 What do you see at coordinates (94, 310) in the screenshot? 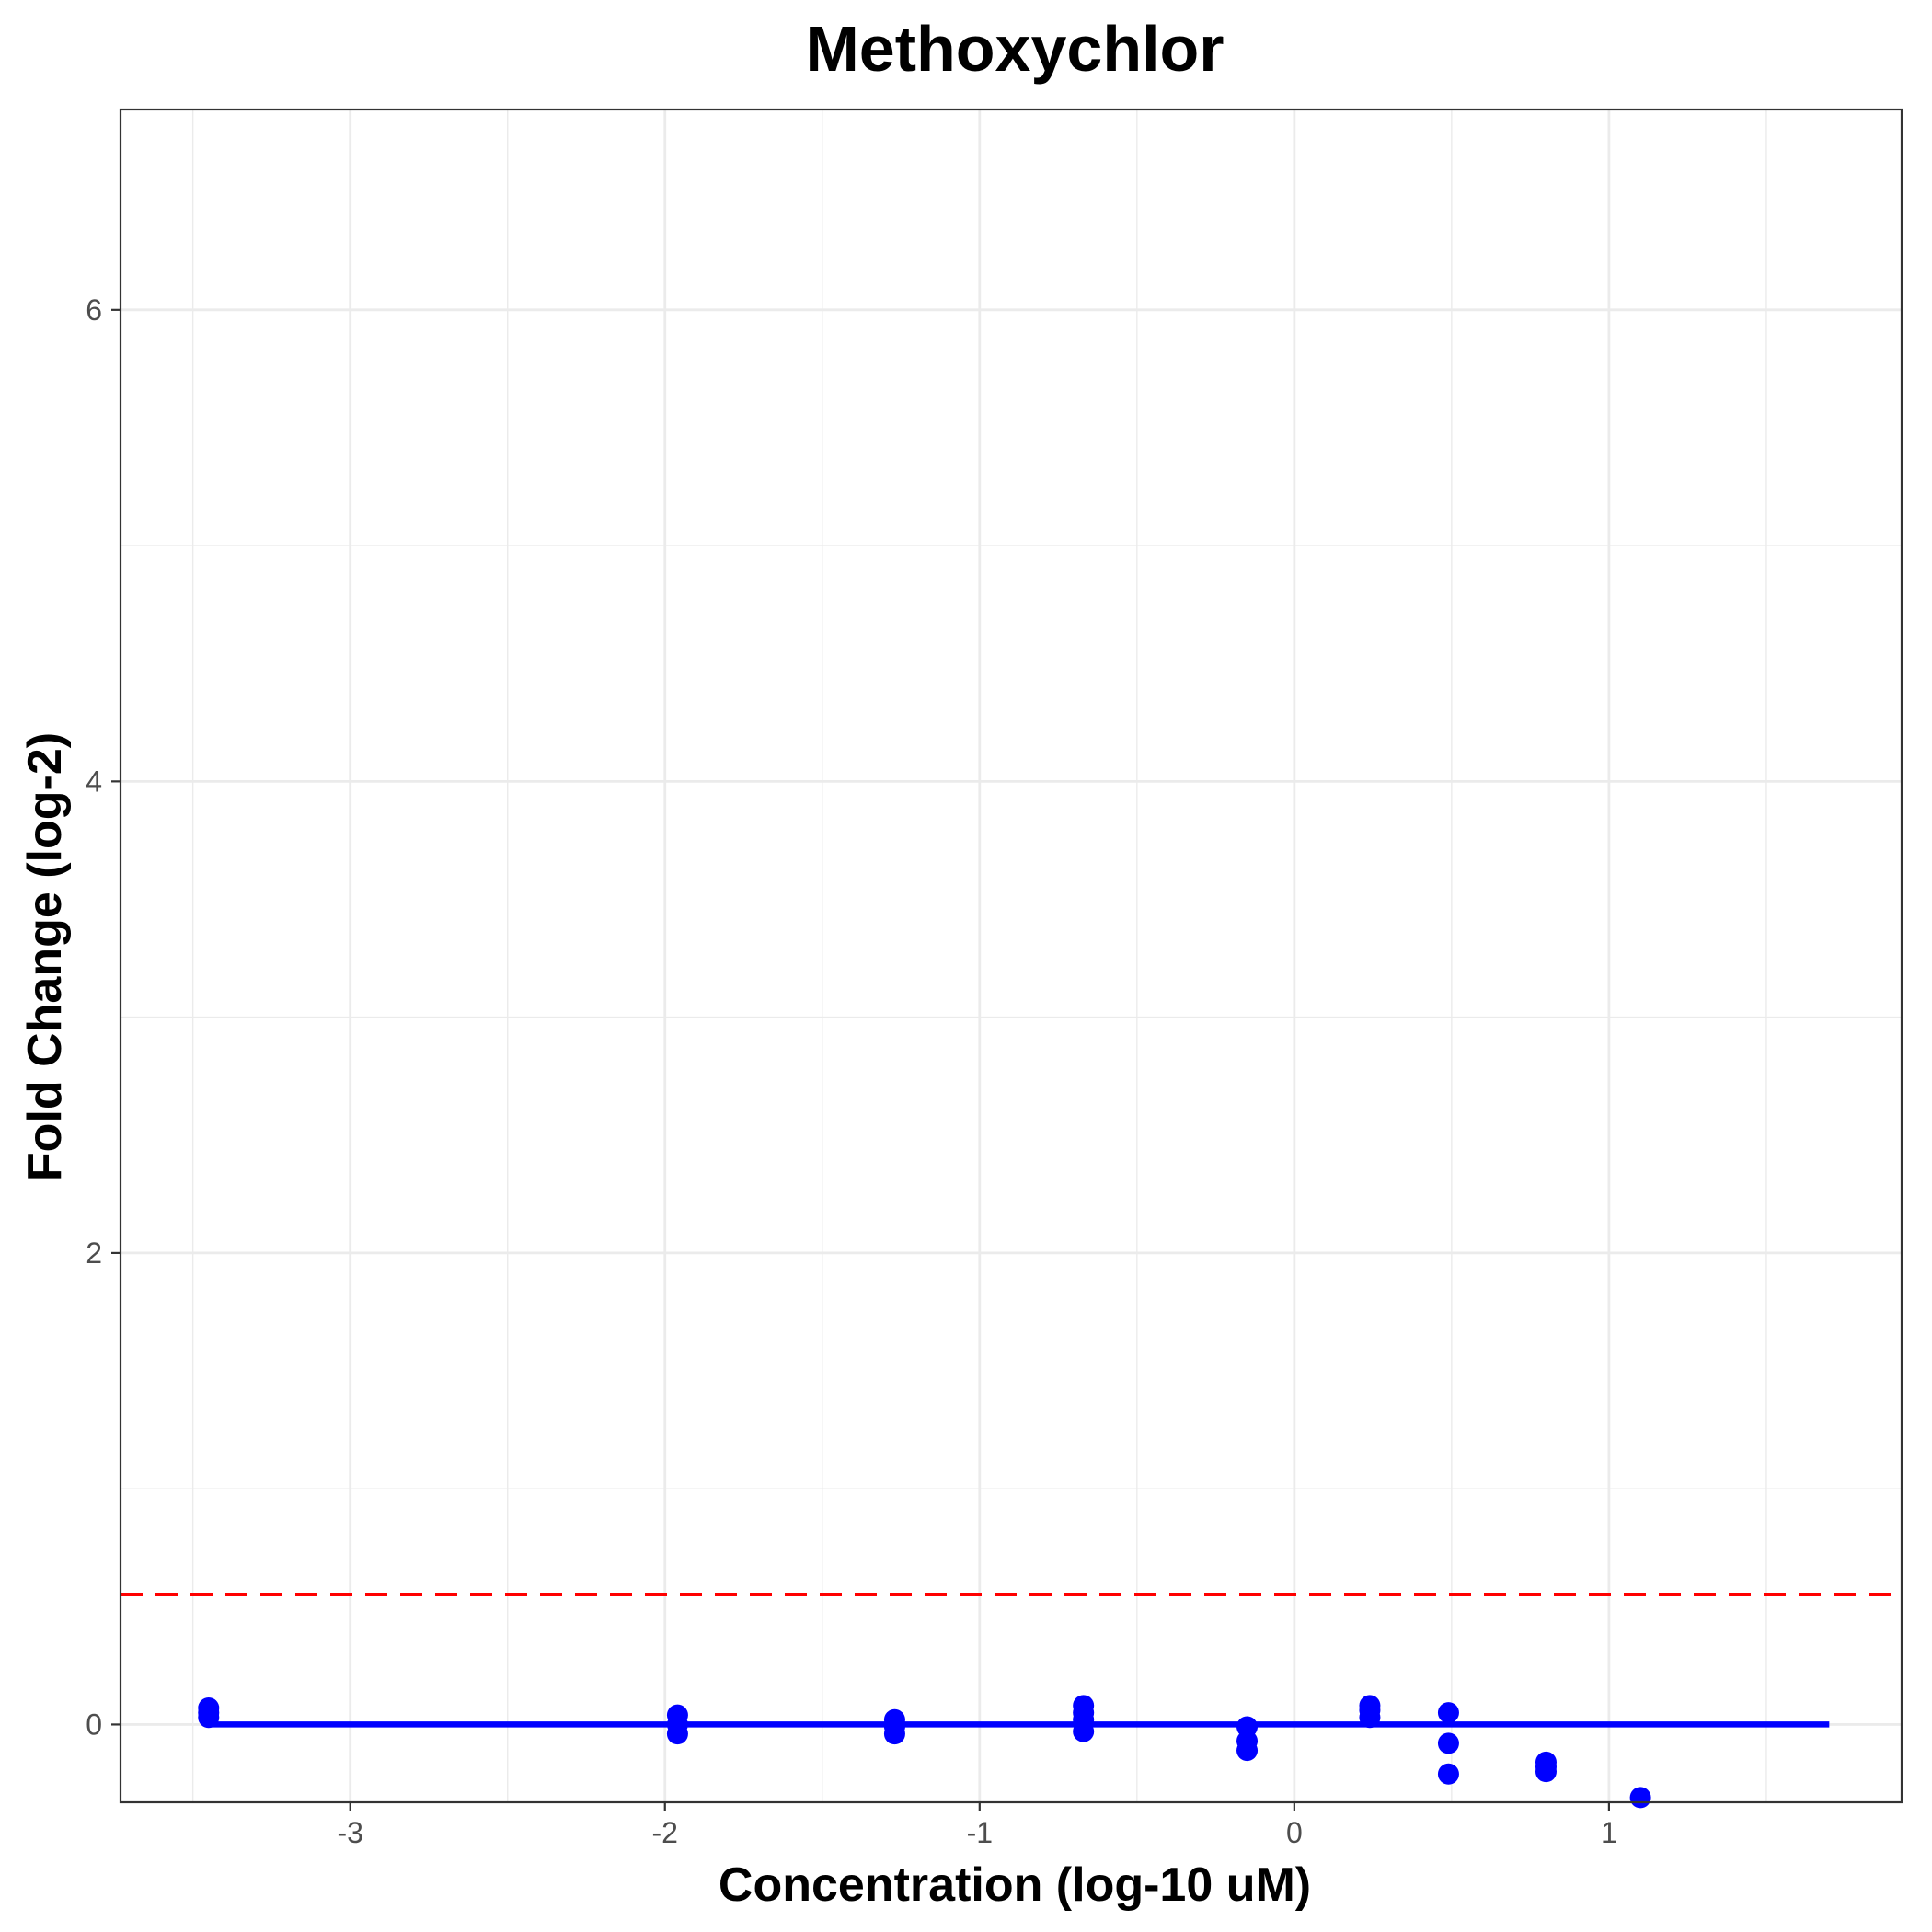
I see `y-tick-label: 6` at bounding box center [94, 310].